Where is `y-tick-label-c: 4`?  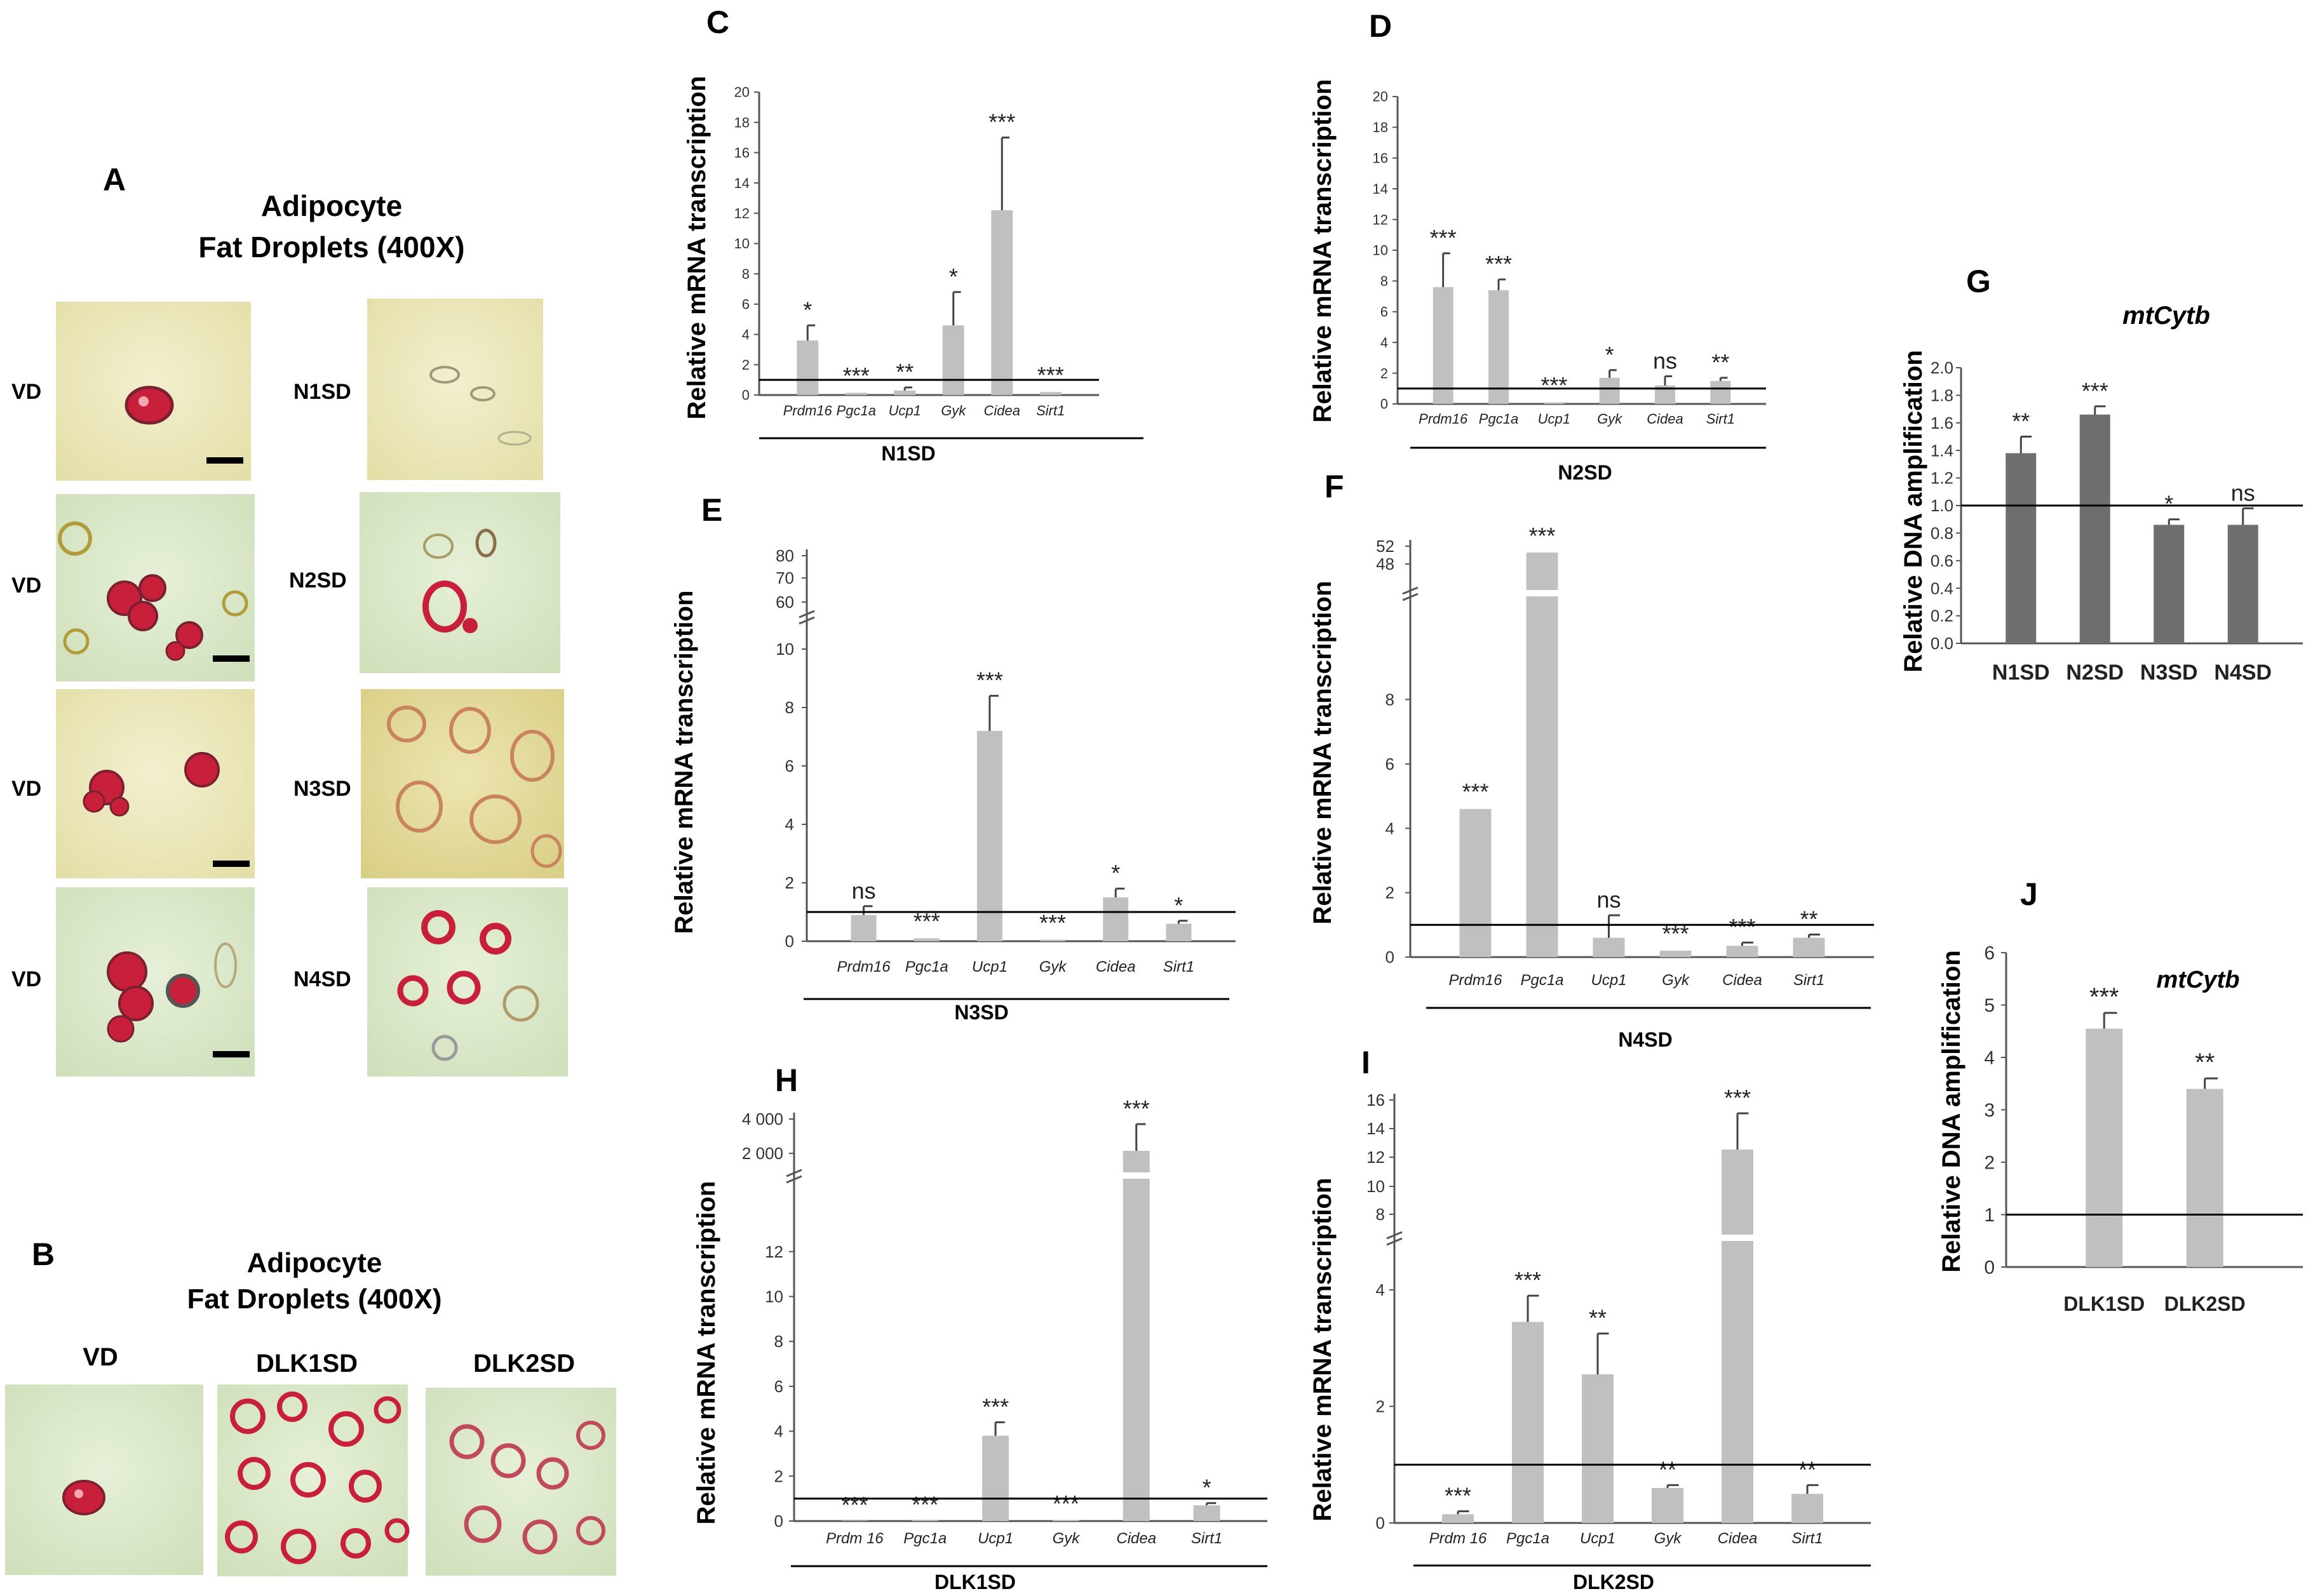
y-tick-label-c: 4 is located at coordinates (746, 334).